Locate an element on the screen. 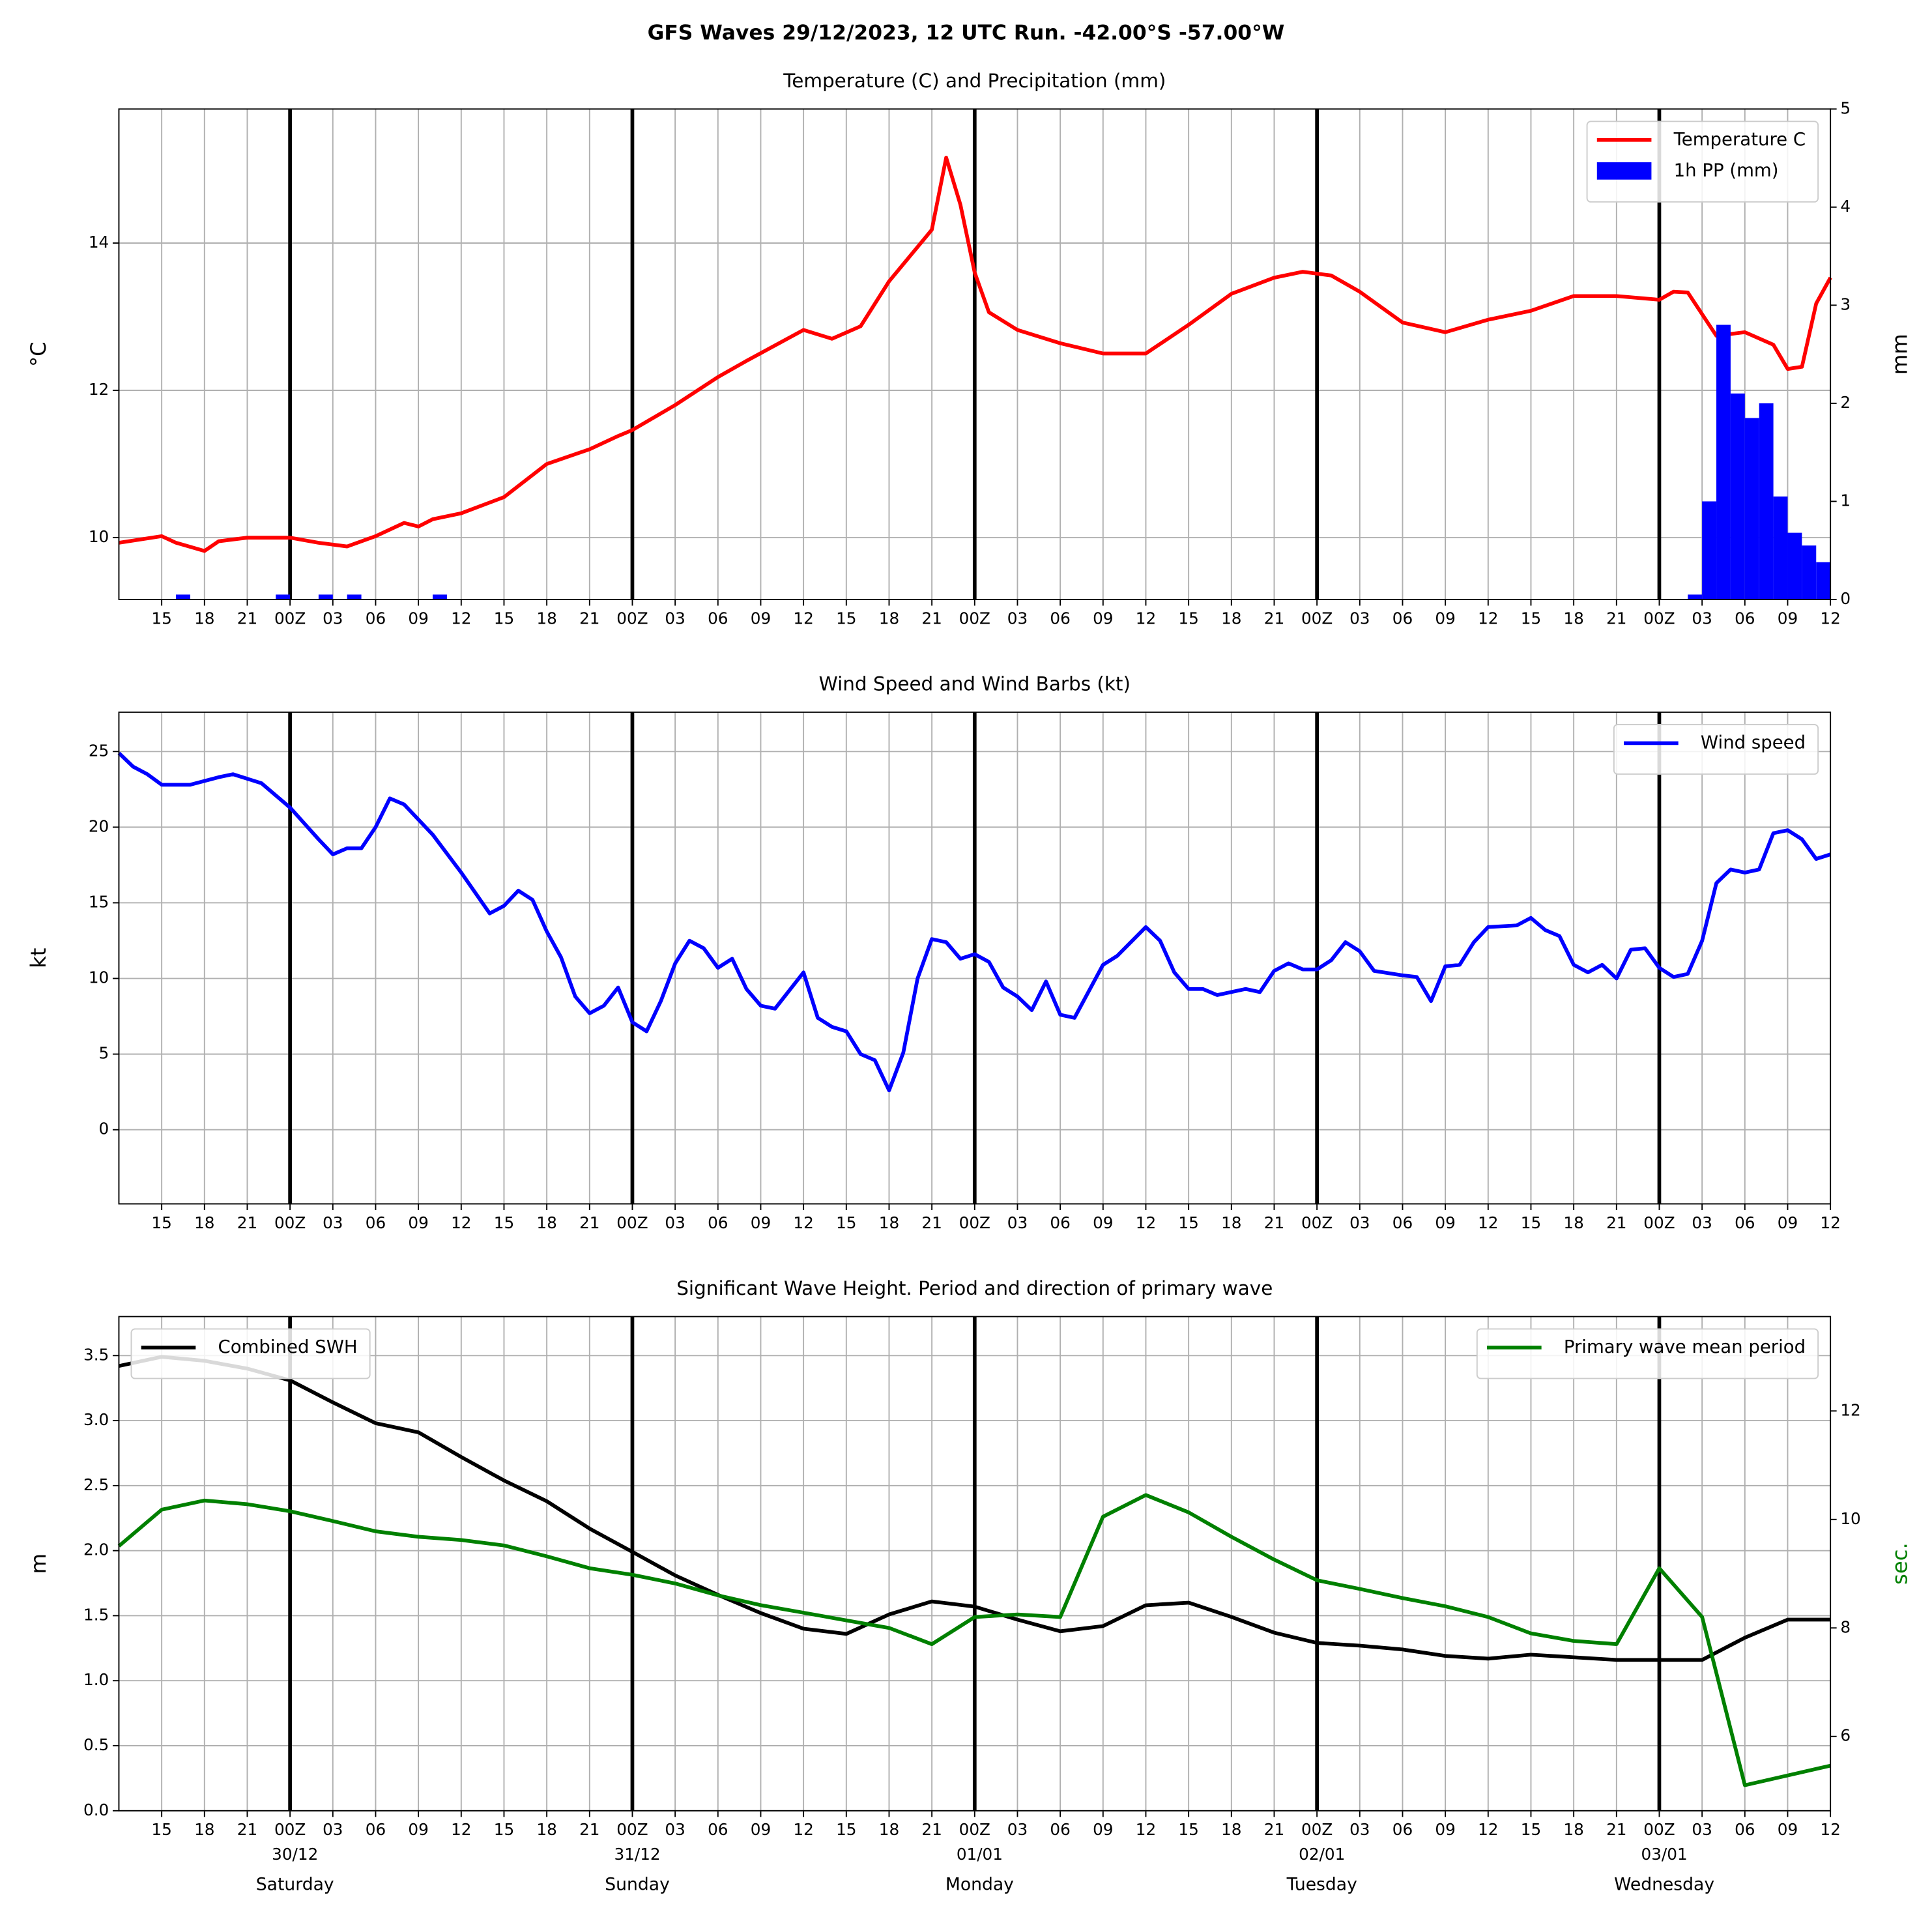 This screenshot has height=1921, width=1932. legend: Temperature C 1h PP (mm) is located at coordinates (1702, 162).